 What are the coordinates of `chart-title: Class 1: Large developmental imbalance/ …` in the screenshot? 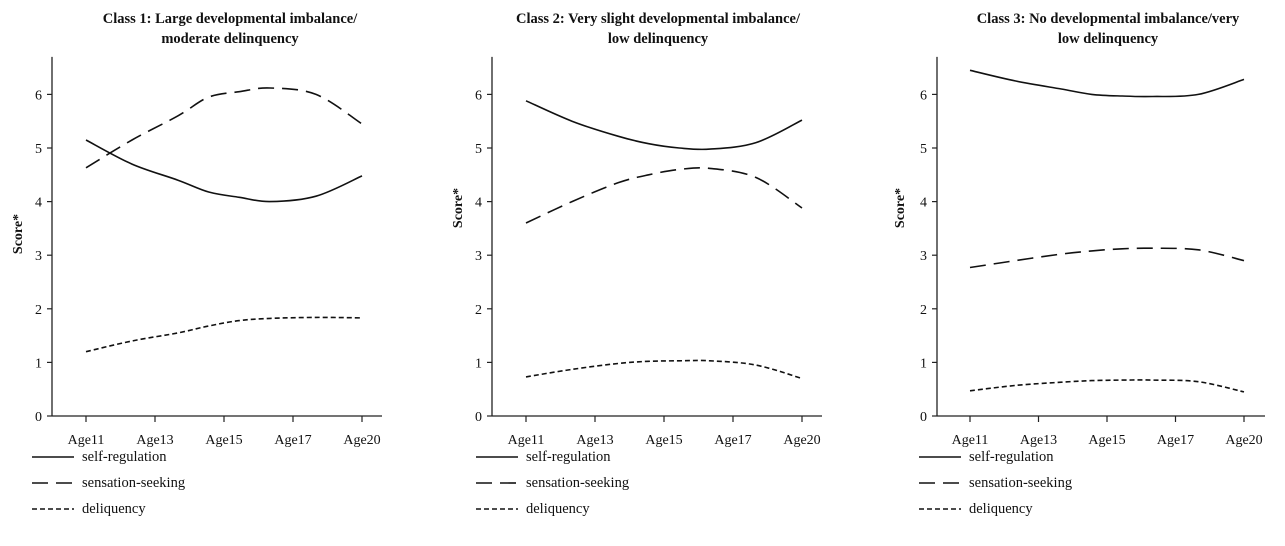 It's located at (230, 29).